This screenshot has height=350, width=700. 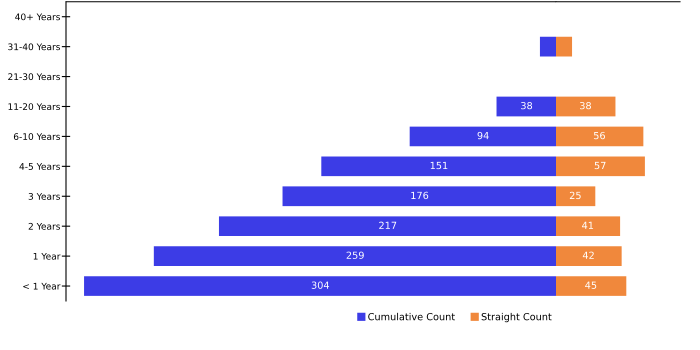 I want to click on y-tick-label: 2 Years, so click(x=44, y=226).